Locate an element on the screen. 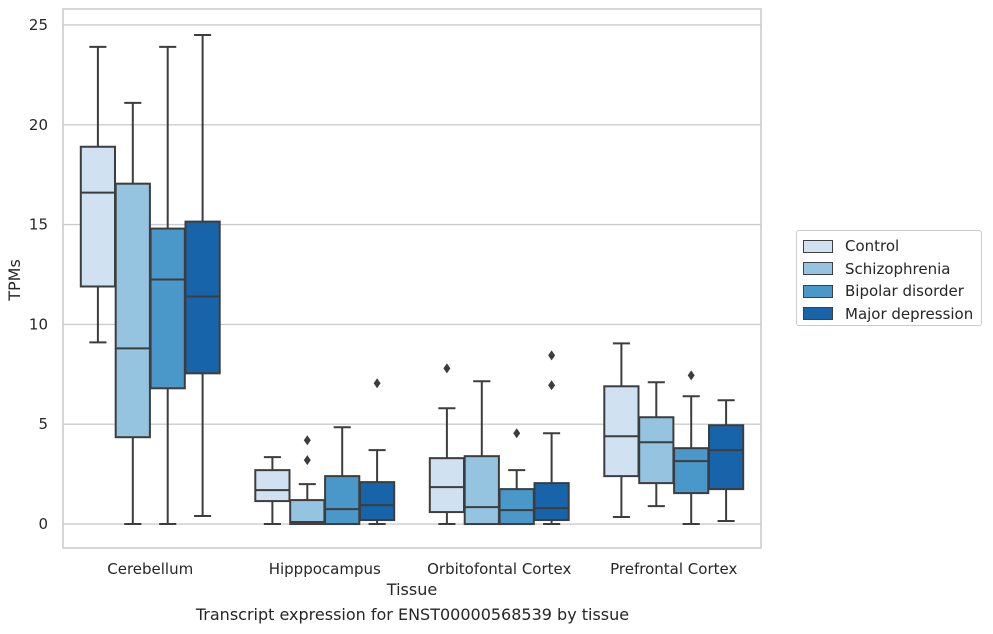 The height and width of the screenshot is (634, 993). legend-label-major-depression: Major depression is located at coordinates (909, 313).